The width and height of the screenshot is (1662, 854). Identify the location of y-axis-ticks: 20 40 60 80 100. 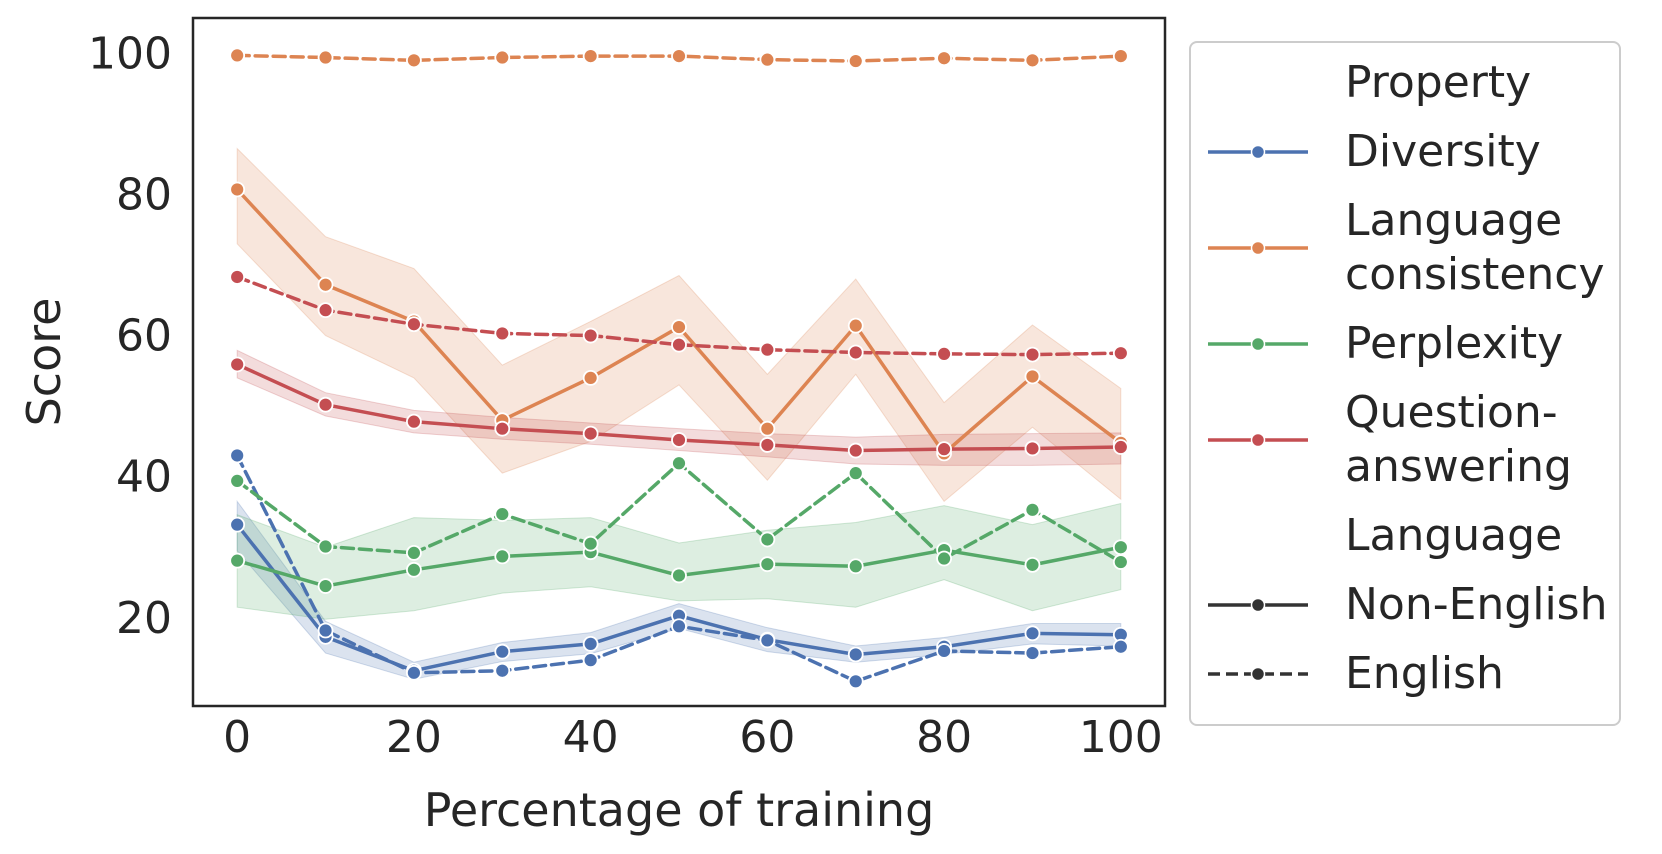
(130, 336).